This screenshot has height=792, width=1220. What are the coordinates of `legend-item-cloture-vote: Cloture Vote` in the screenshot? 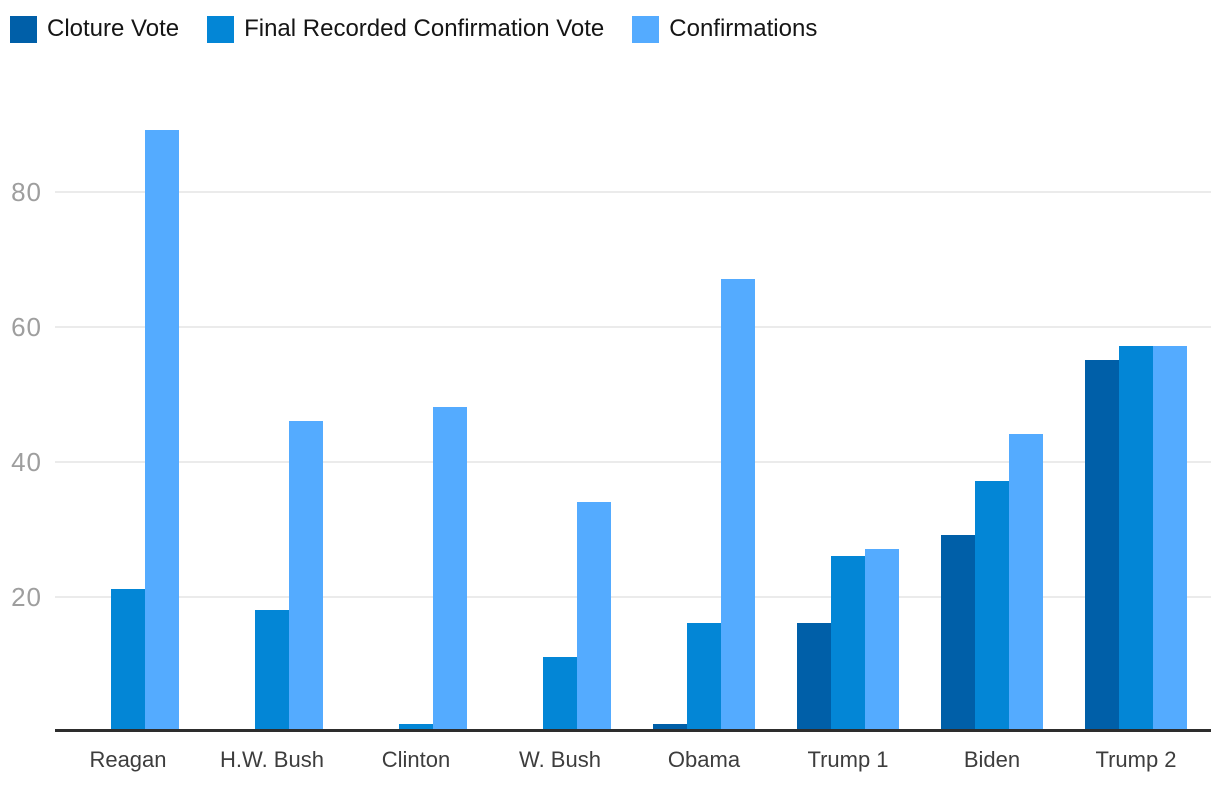 It's located at (94, 29).